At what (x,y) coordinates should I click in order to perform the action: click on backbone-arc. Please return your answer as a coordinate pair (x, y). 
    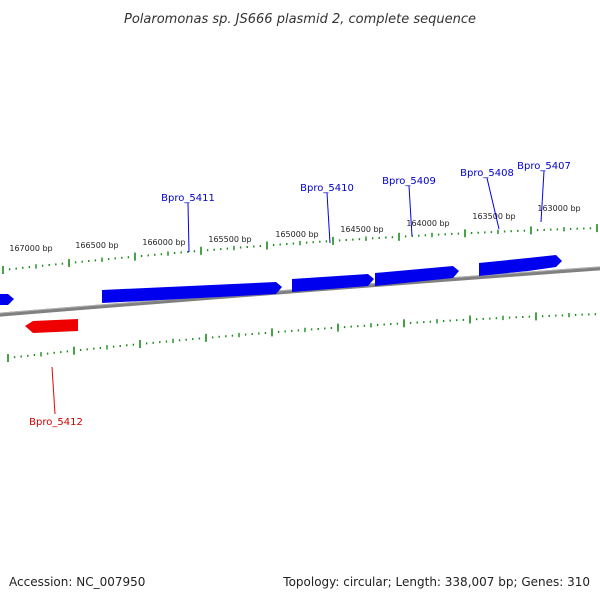
    Looking at the image, I should click on (300, 291).